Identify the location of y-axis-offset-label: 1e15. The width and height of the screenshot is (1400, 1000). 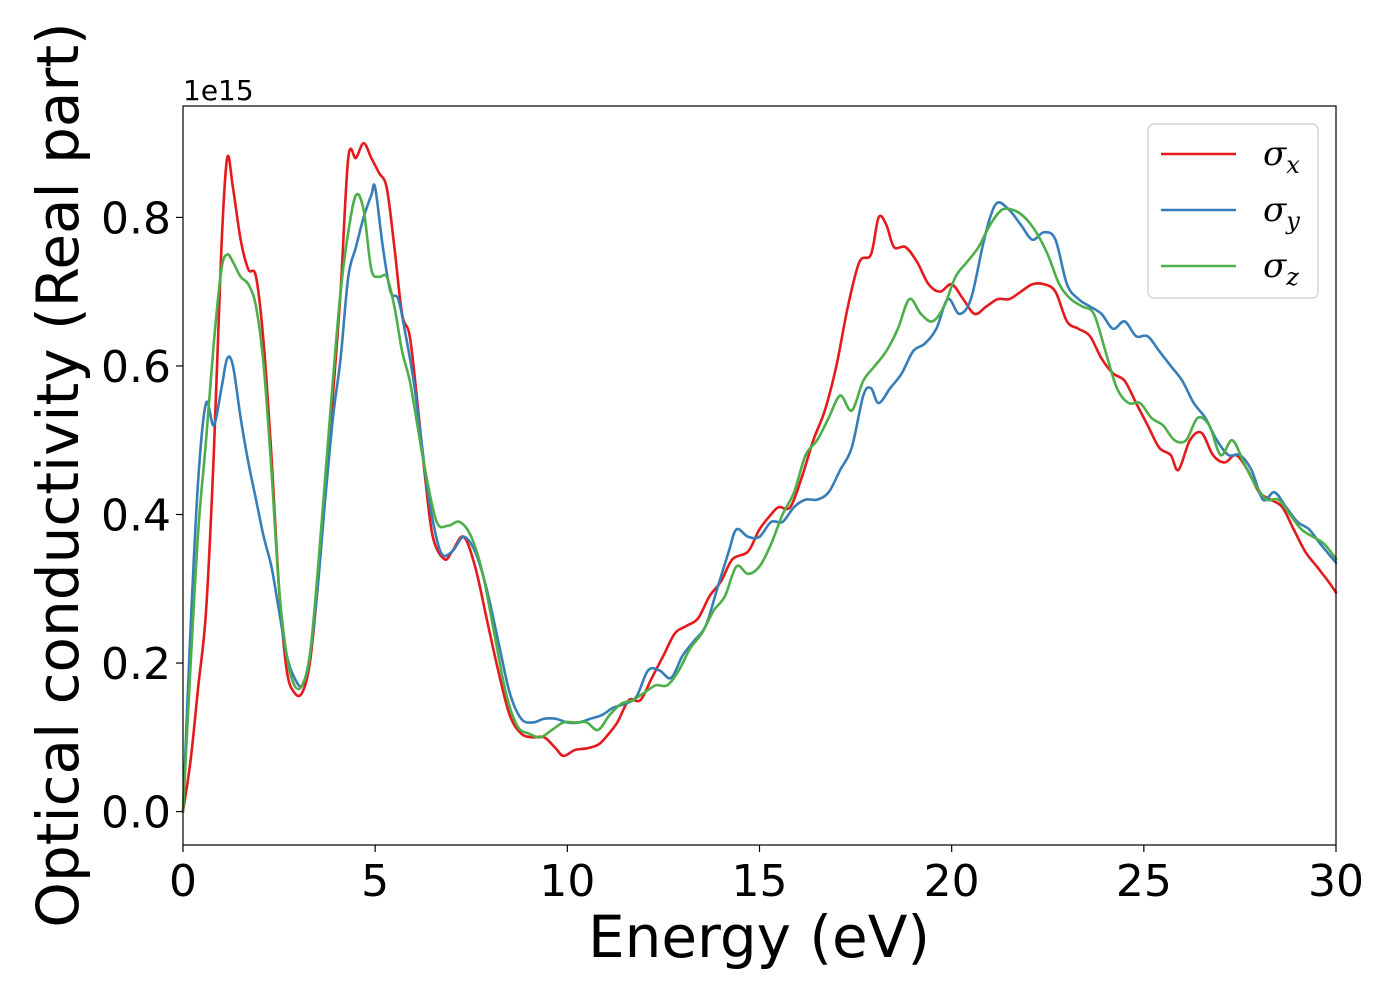
(218, 90).